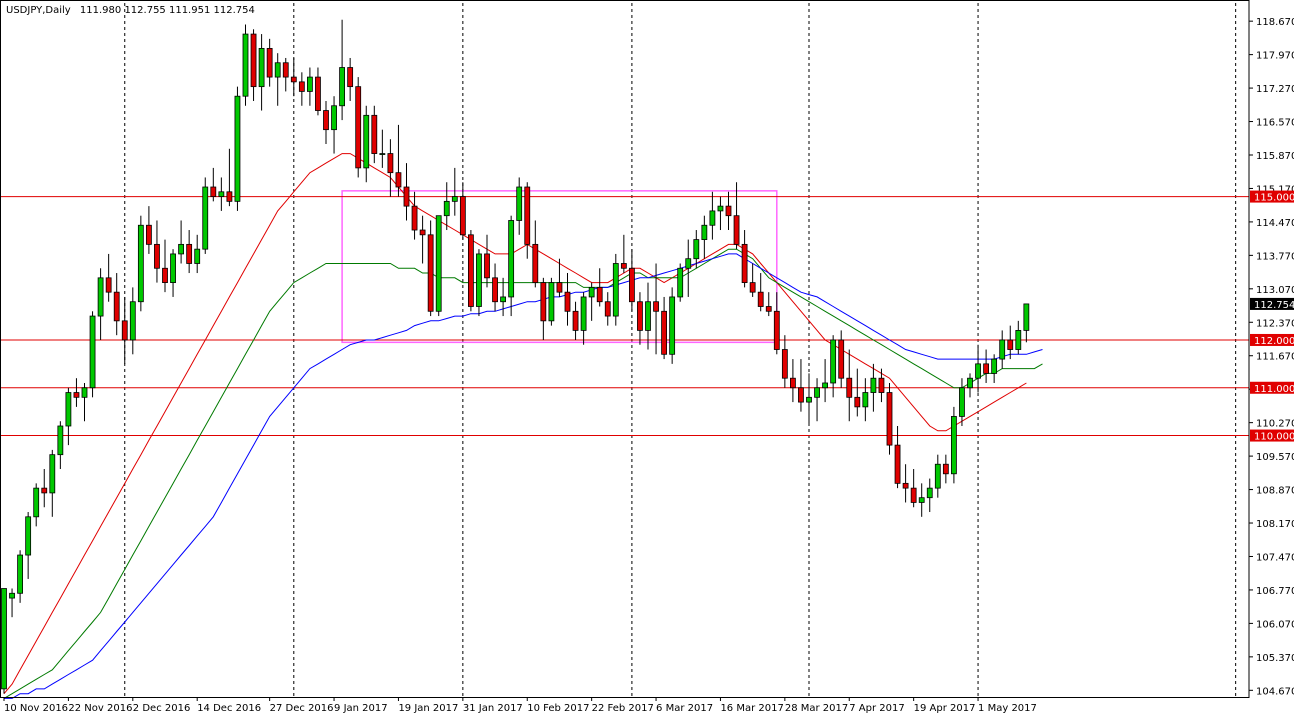 Image resolution: width=1294 pixels, height=722 pixels. Describe the element at coordinates (1275, 457) in the screenshot. I see `price-tick-label: 109.570` at that location.